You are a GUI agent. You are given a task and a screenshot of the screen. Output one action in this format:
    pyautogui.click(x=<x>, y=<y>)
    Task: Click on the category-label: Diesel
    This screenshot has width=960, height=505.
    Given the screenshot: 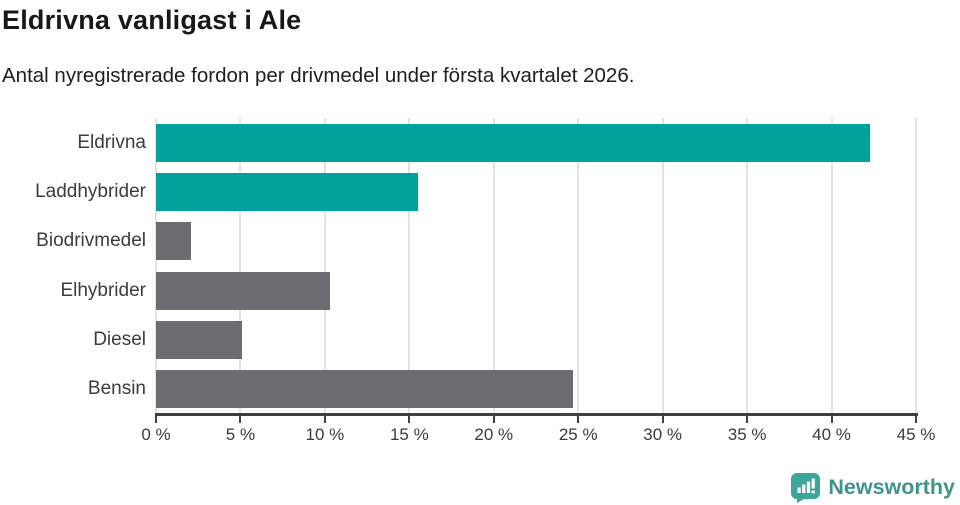 What is the action you would take?
    pyautogui.click(x=119, y=339)
    